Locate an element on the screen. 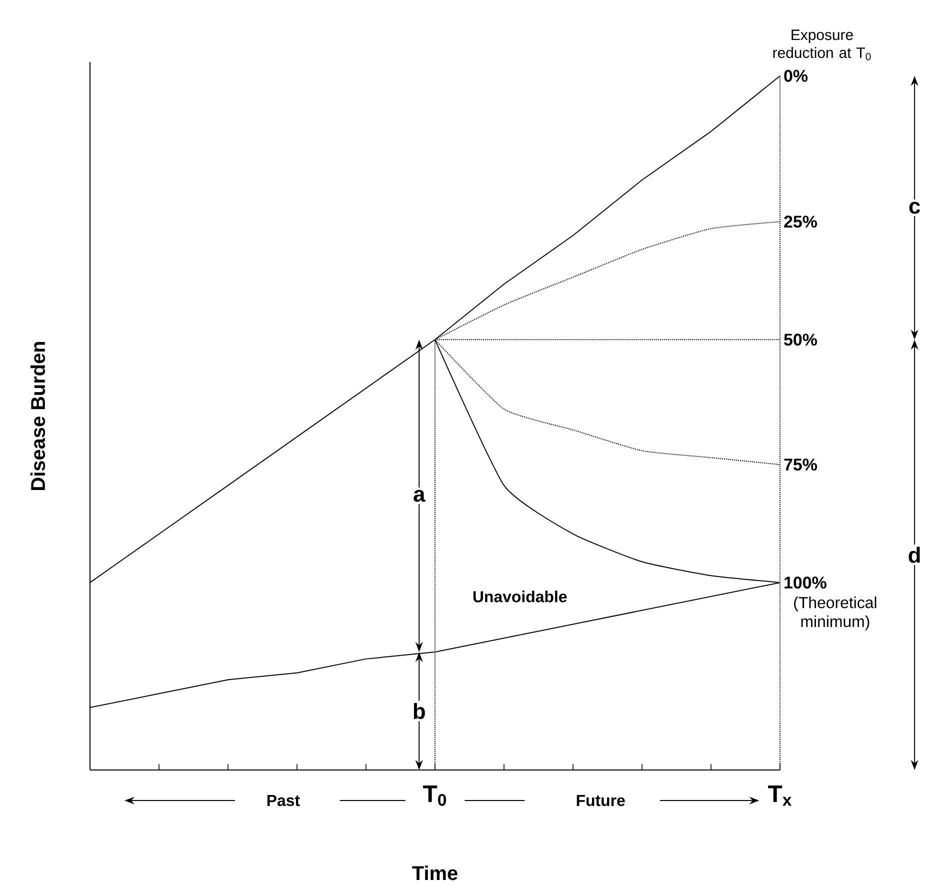 The height and width of the screenshot is (892, 941). series-label: 100% is located at coordinates (805, 582).